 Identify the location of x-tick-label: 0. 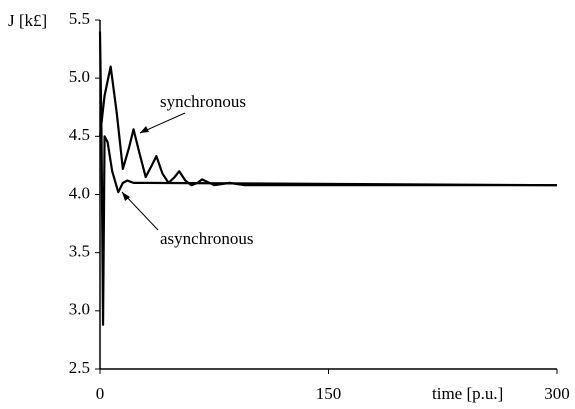
(100, 393).